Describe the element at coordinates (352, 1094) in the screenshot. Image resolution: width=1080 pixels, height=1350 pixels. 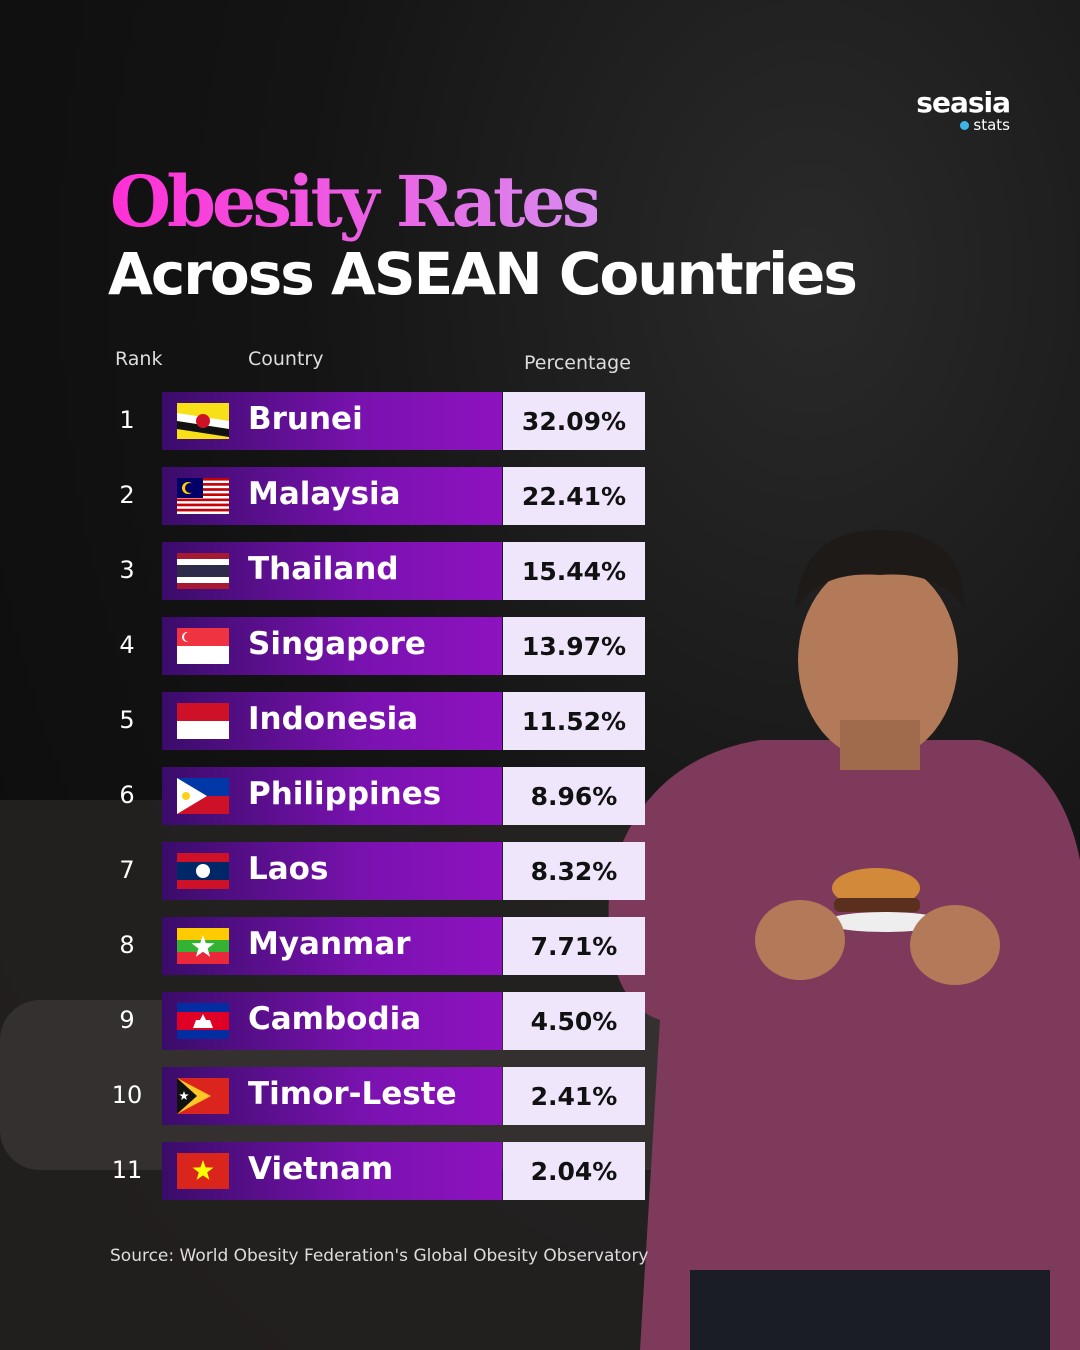
I see `country-name: Timor-Leste` at that location.